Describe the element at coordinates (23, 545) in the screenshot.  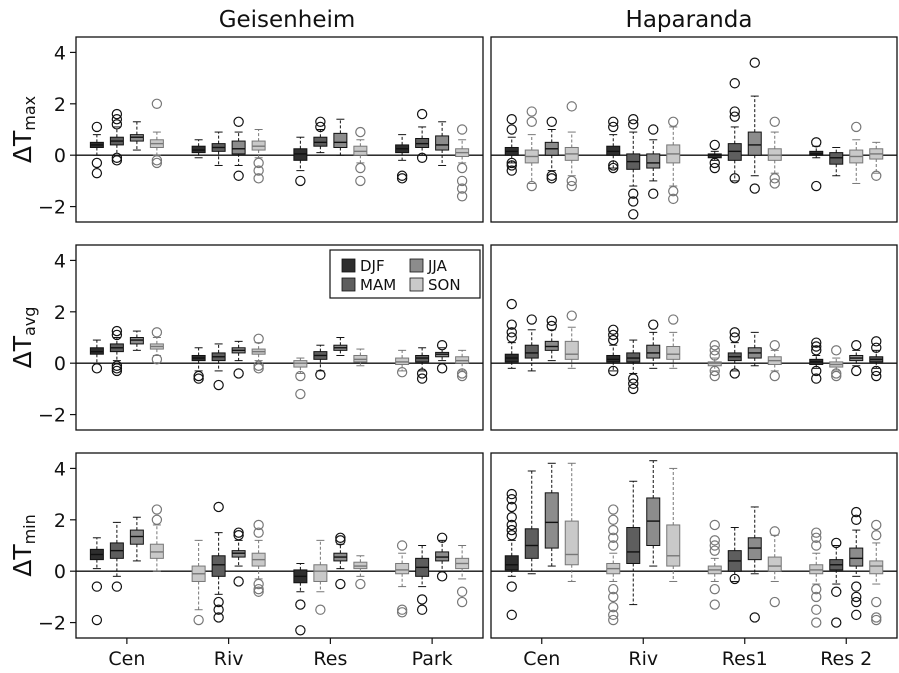
I see `y-axis-label: ΔTmin` at that location.